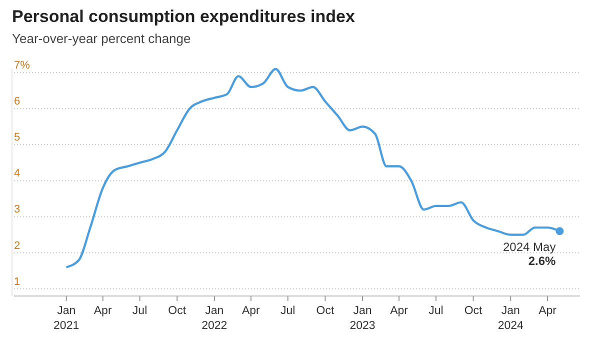 The height and width of the screenshot is (346, 596). Describe the element at coordinates (22, 66) in the screenshot. I see `y-tick-label: 7%` at that location.